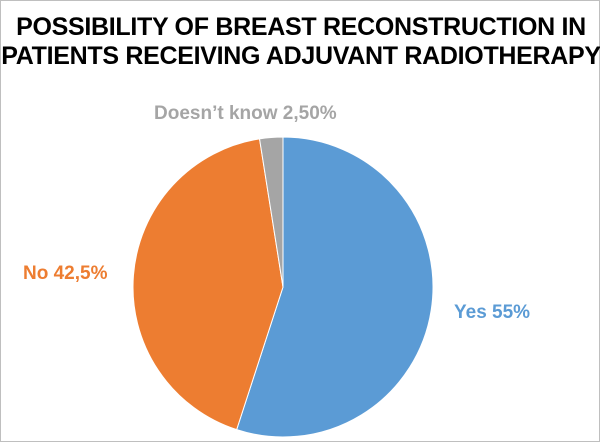 Image resolution: width=600 pixels, height=443 pixels. What do you see at coordinates (271, 212) in the screenshot?
I see `pie-slice-doesn-t-know` at bounding box center [271, 212].